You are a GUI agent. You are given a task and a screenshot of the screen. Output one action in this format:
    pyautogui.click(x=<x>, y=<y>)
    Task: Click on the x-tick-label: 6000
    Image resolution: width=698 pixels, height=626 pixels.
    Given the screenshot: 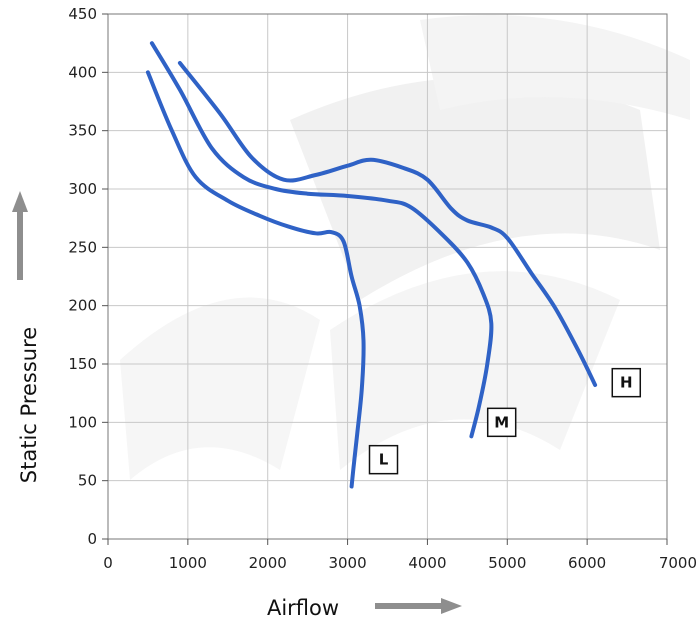 What is the action you would take?
    pyautogui.click(x=587, y=563)
    